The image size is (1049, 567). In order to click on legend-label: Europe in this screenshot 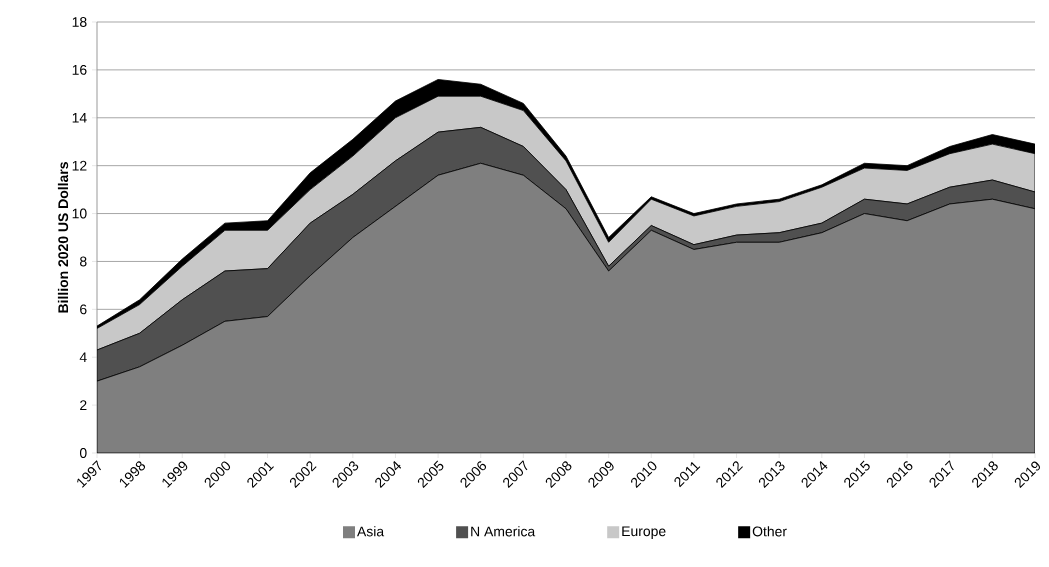, I will do `click(644, 532)`.